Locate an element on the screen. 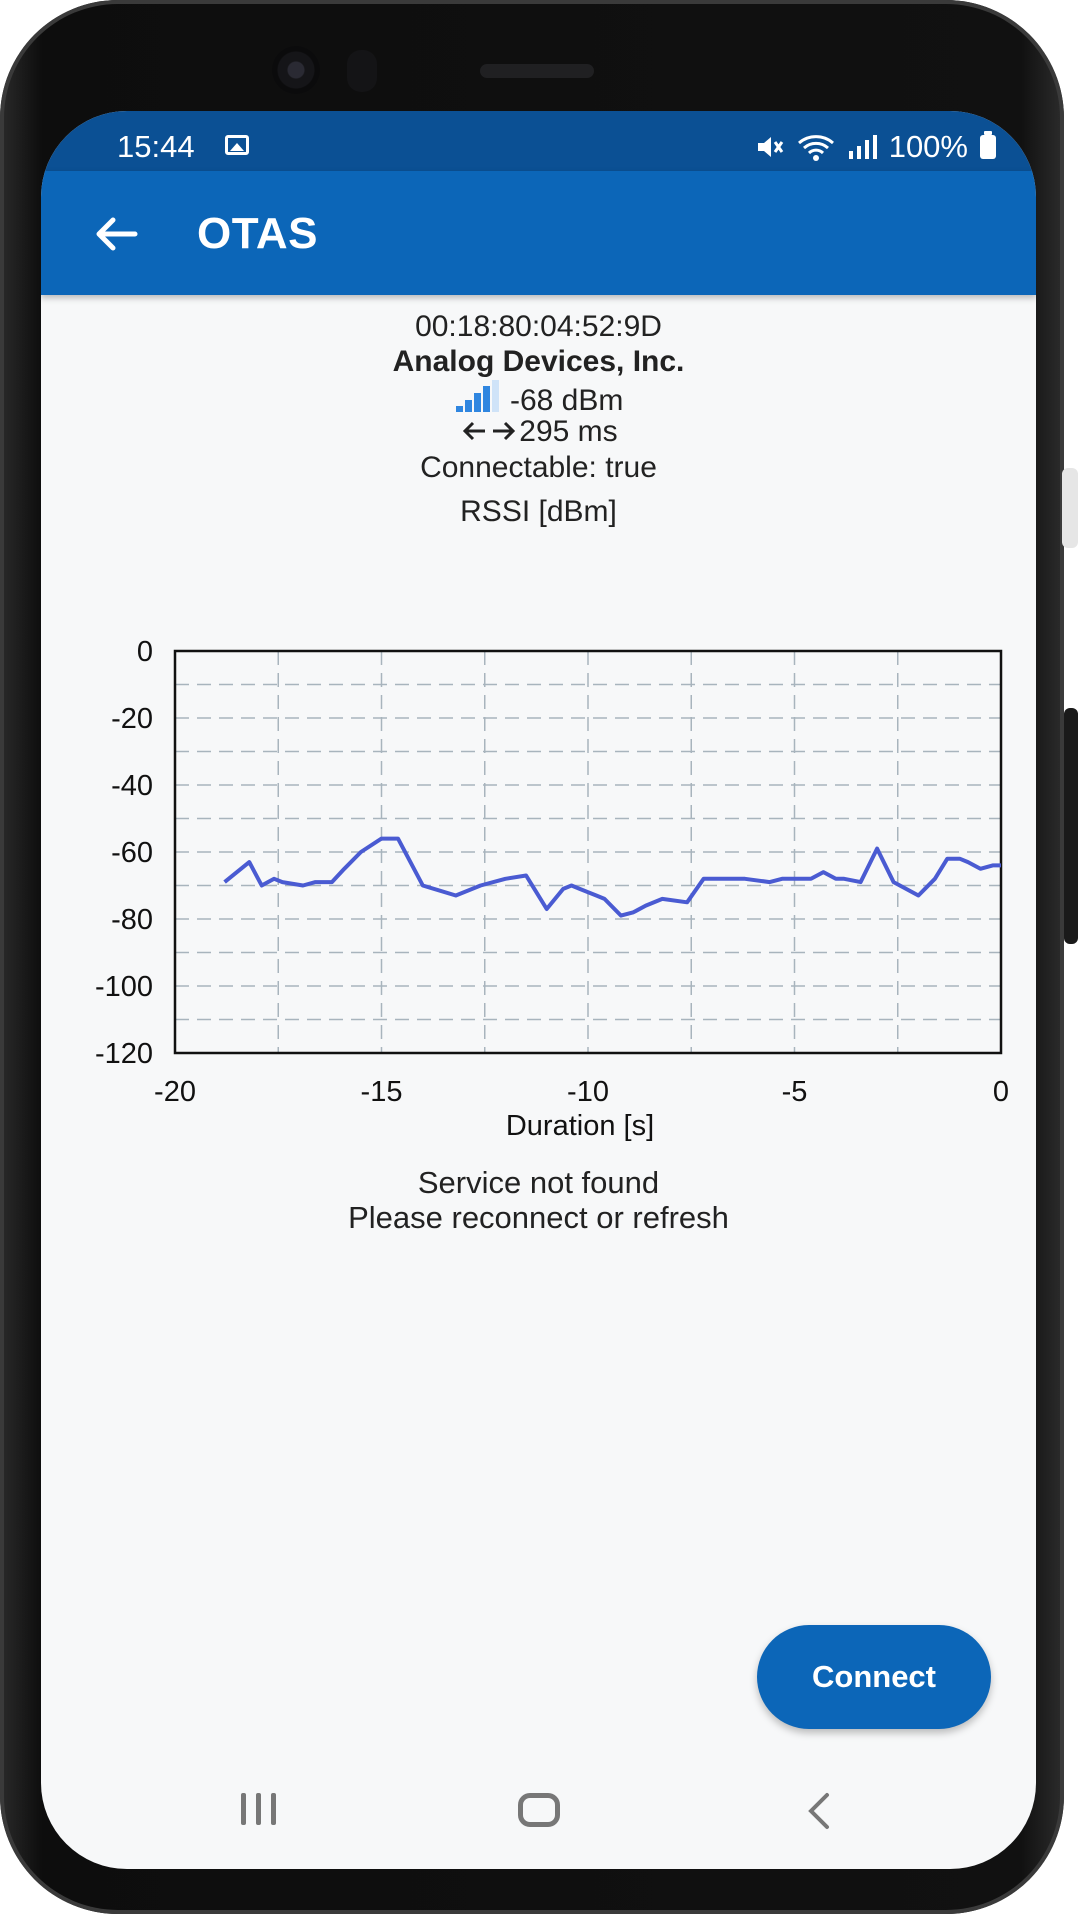  mute-icon is located at coordinates (770, 147).